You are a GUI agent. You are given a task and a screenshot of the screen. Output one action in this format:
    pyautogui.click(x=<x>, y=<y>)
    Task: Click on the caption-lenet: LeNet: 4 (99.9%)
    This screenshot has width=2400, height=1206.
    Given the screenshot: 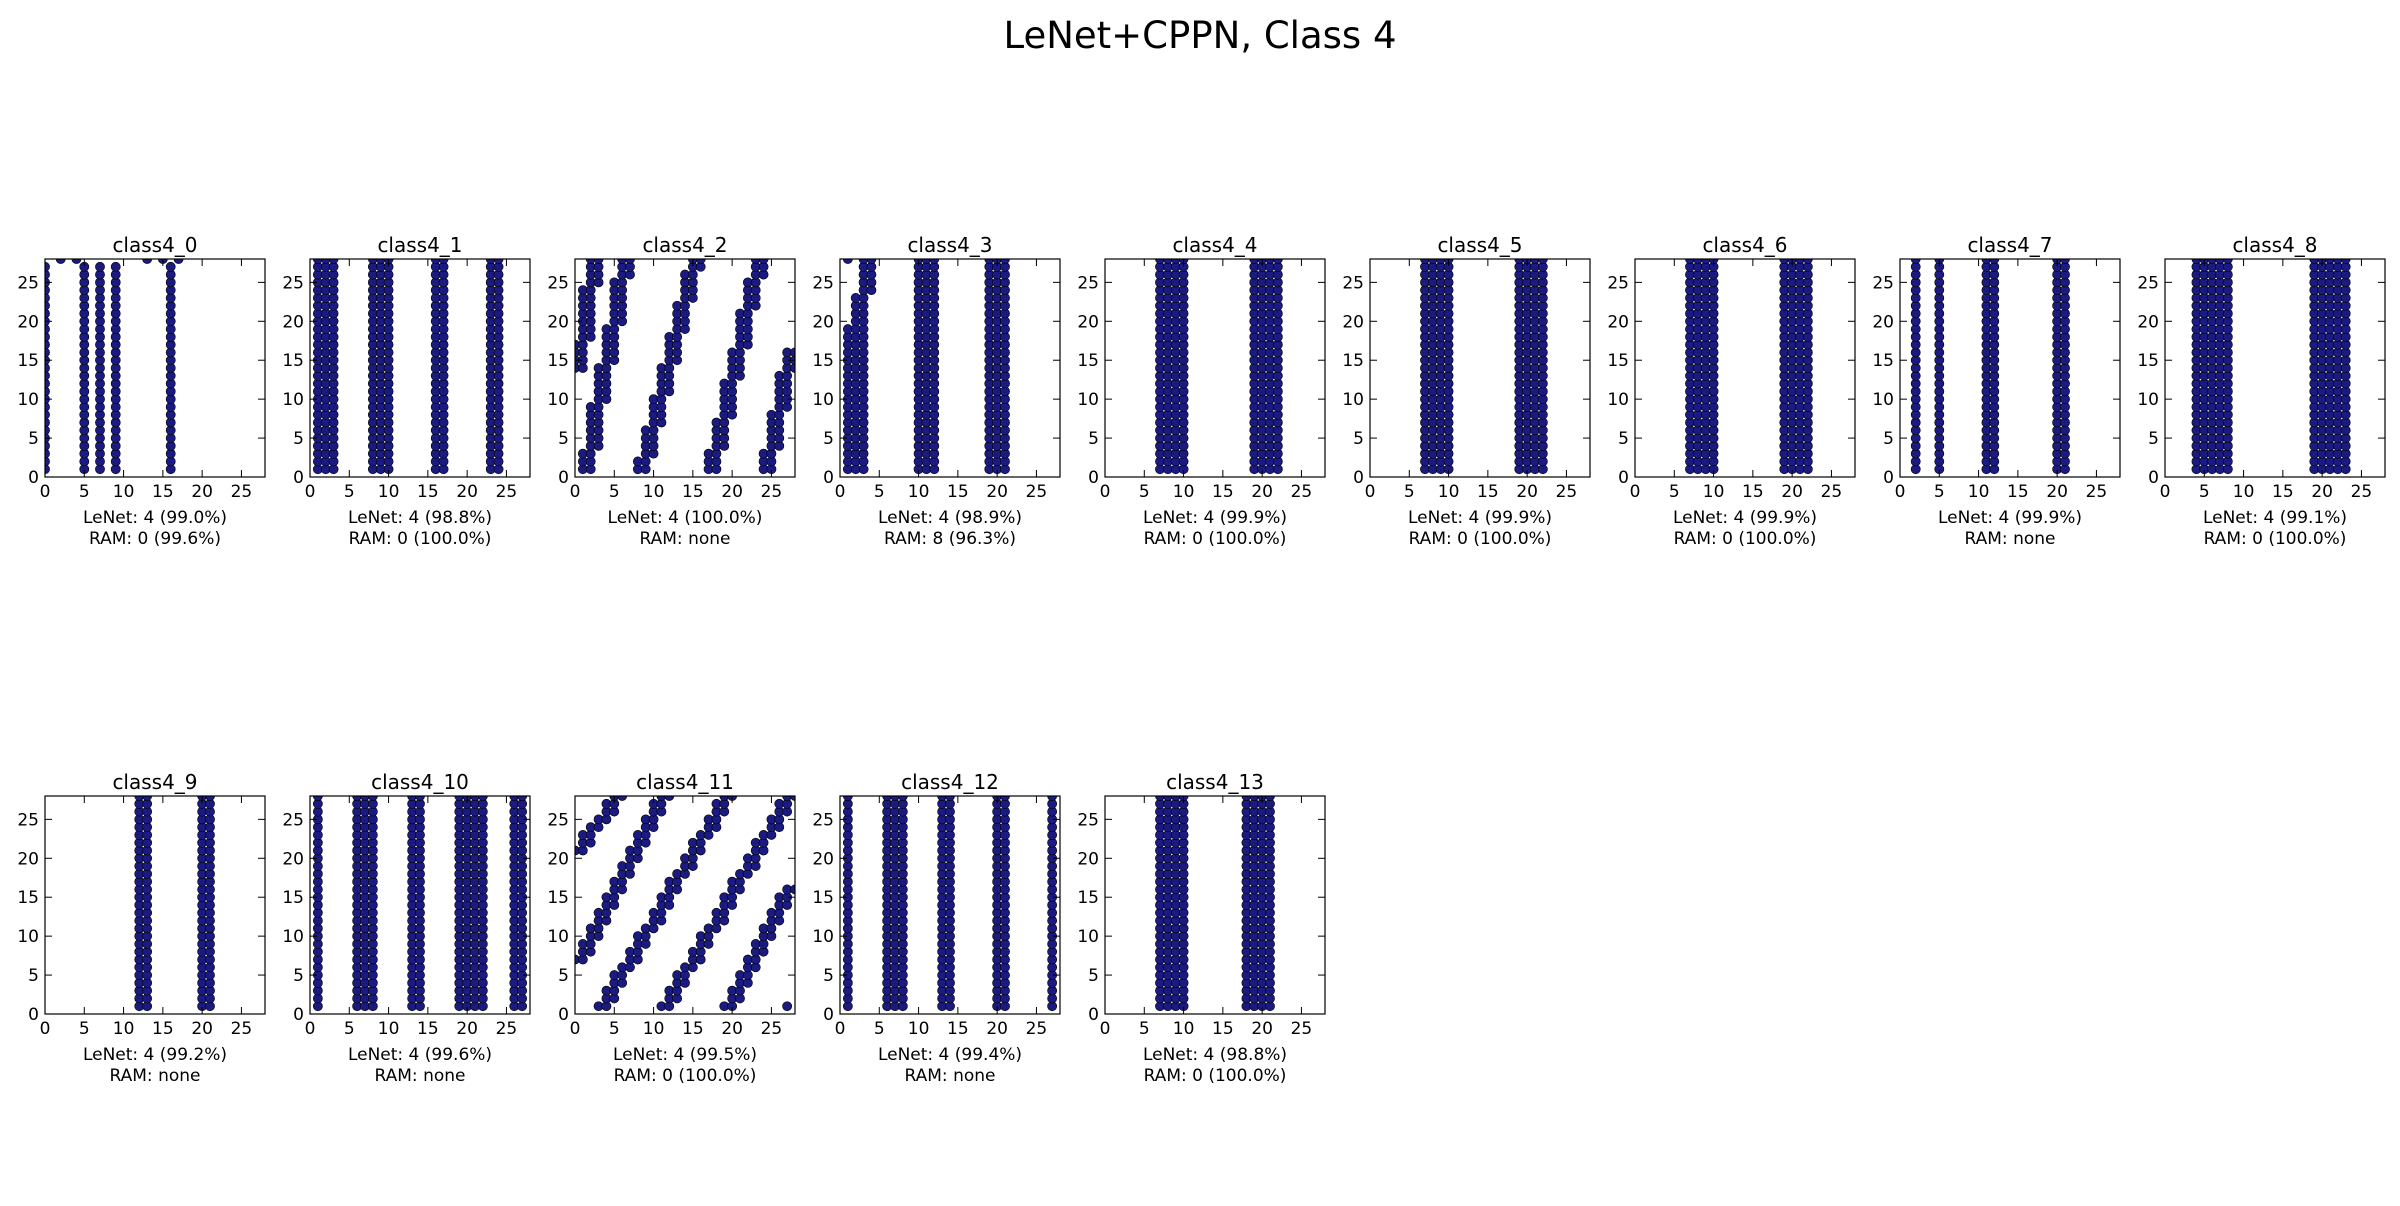 What is the action you would take?
    pyautogui.click(x=1215, y=518)
    